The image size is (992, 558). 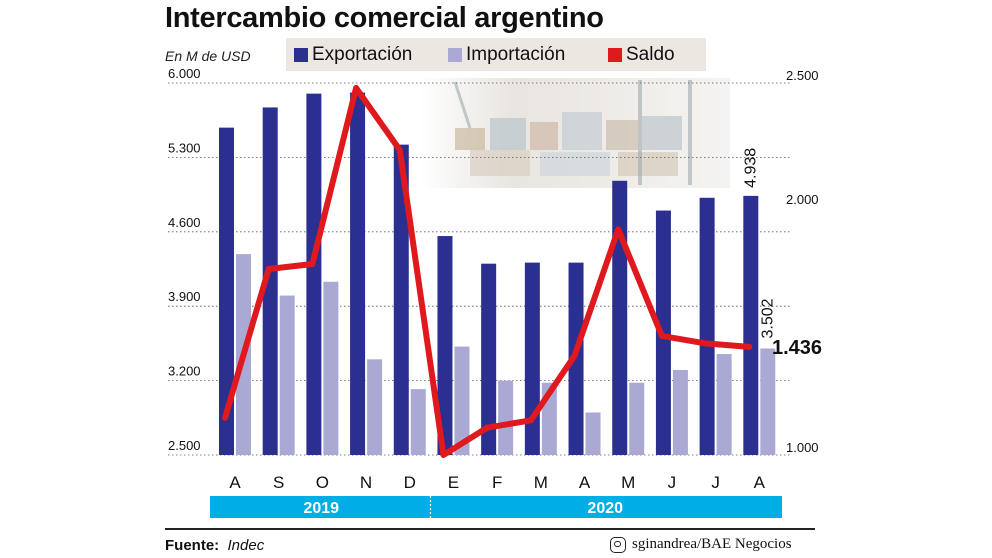 I want to click on year-bar-2020, so click(x=606, y=507).